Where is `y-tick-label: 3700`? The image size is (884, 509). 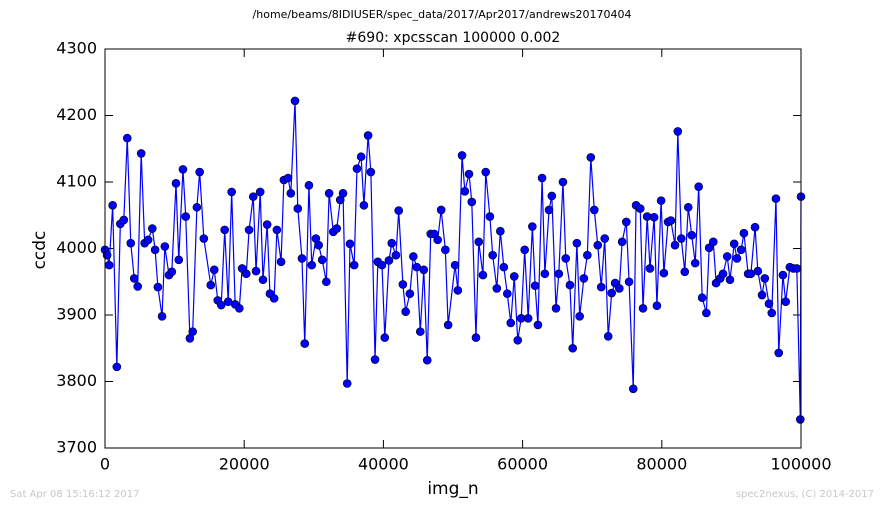
y-tick-label: 3700 is located at coordinates (76, 447).